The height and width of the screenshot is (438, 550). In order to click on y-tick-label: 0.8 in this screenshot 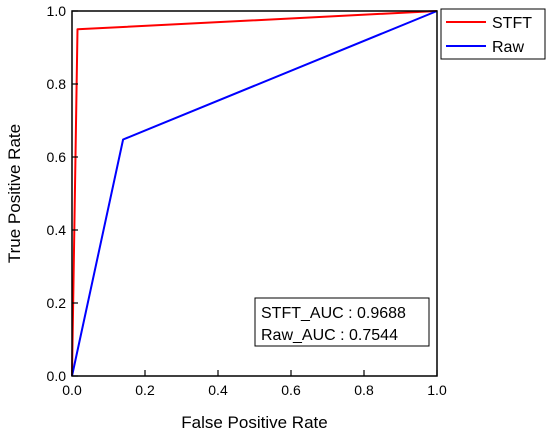, I will do `click(57, 84)`.